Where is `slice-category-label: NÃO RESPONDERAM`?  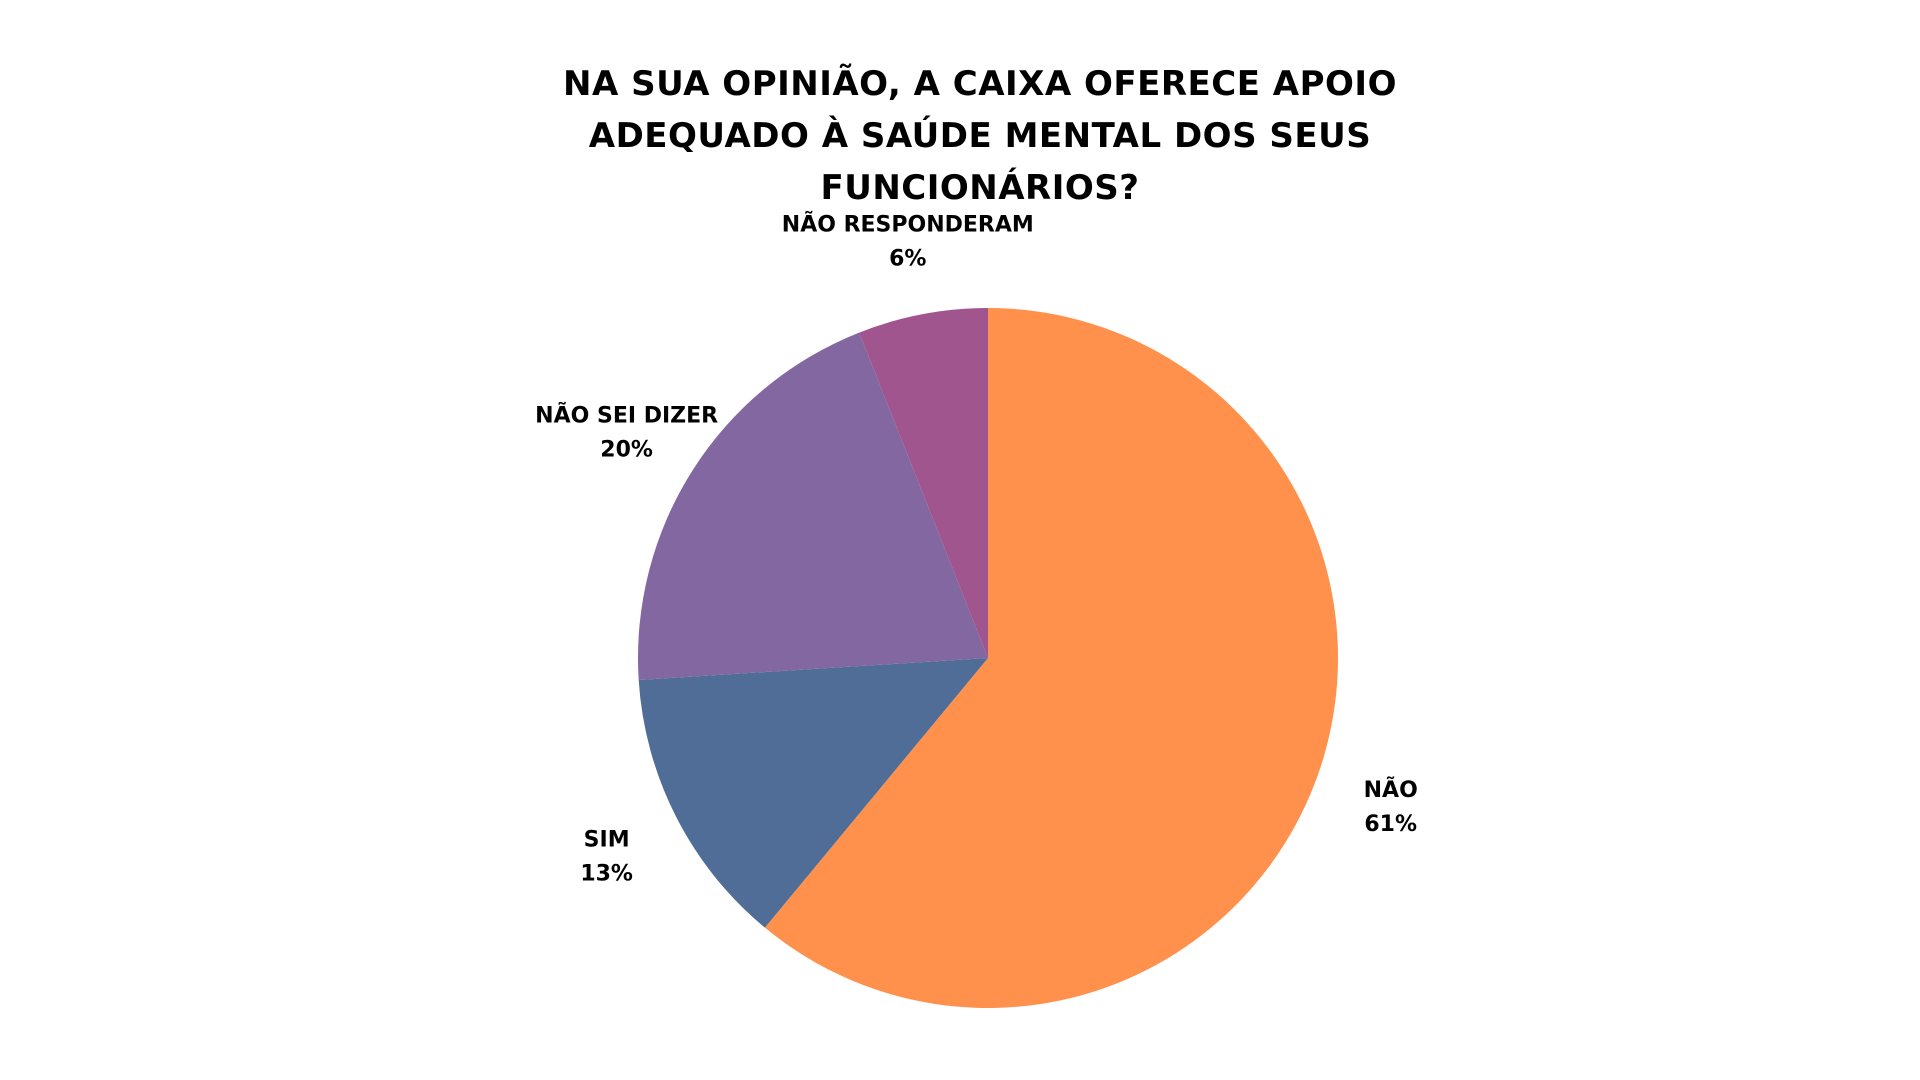 slice-category-label: NÃO RESPONDERAM is located at coordinates (908, 225).